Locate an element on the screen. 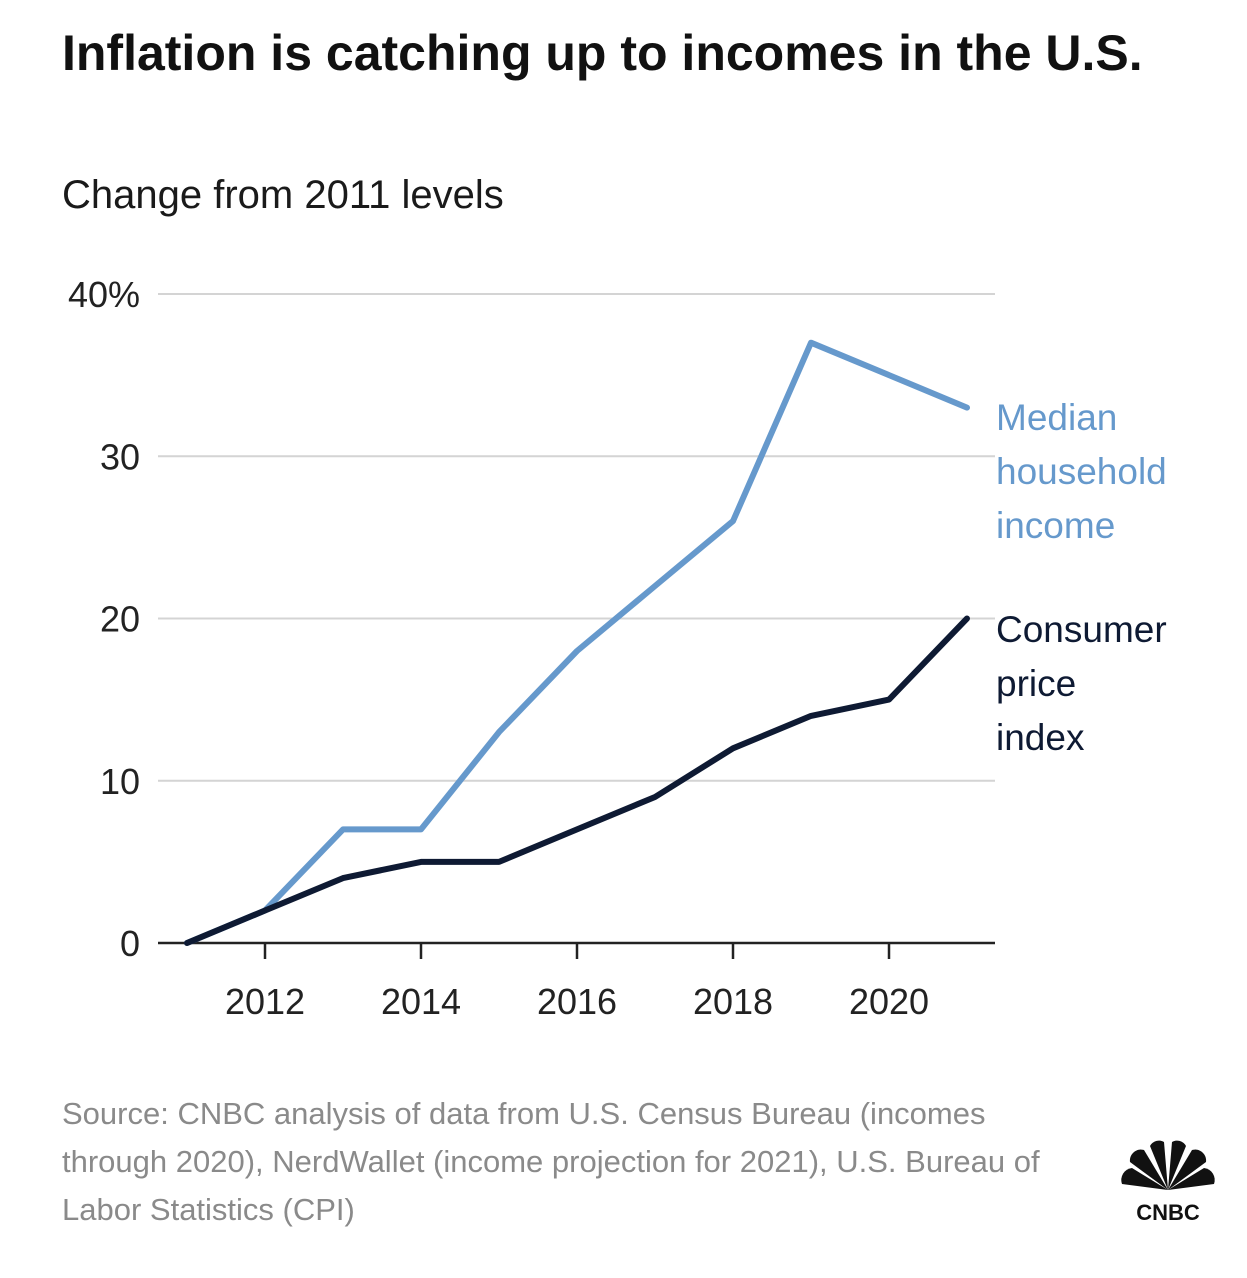  series-label-line: income is located at coordinates (1055, 525).